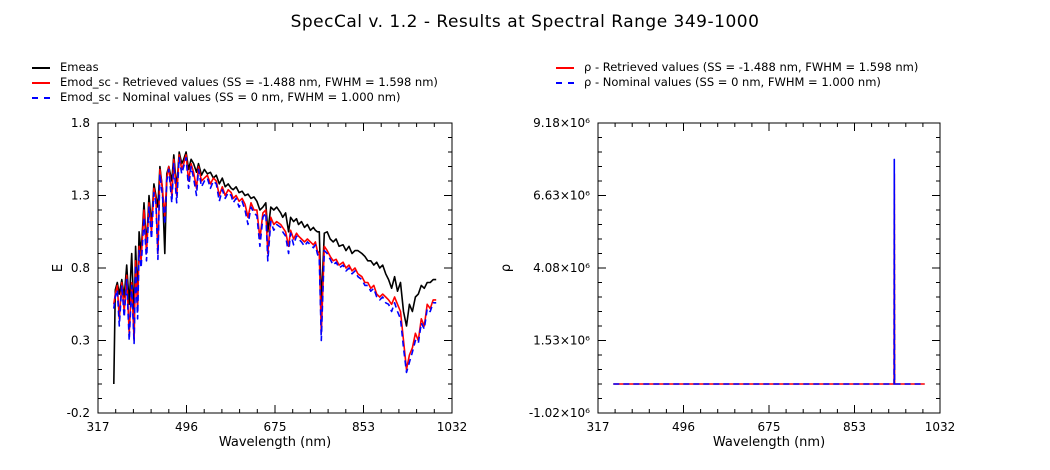 This screenshot has height=470, width=1050. What do you see at coordinates (80, 123) in the screenshot?
I see `y-tick-label: 1.8` at bounding box center [80, 123].